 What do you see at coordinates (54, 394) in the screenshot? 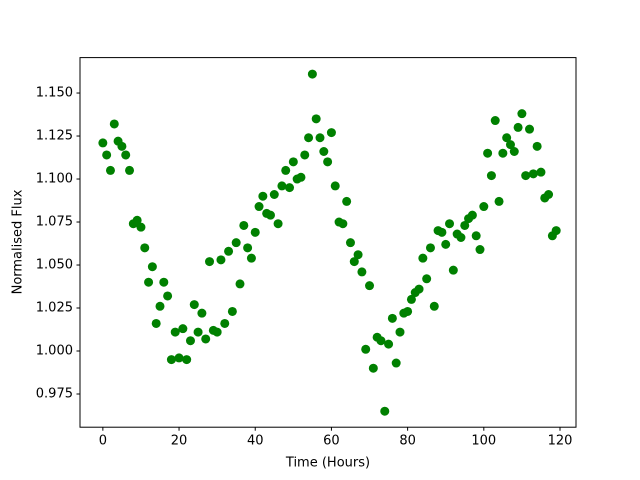
I see `y-tick-label: 0.975` at bounding box center [54, 394].